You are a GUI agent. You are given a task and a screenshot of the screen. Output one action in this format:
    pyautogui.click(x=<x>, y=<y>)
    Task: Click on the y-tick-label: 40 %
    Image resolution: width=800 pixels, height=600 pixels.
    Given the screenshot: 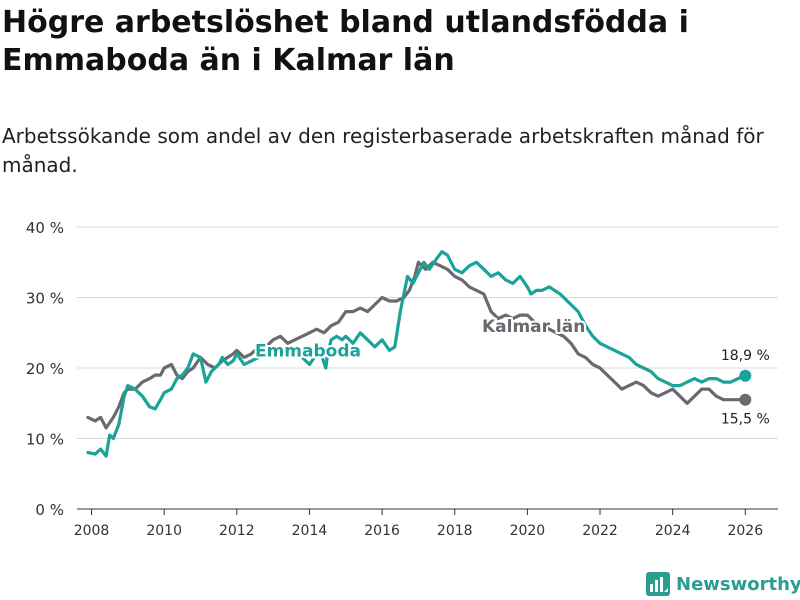 What is the action you would take?
    pyautogui.click(x=45, y=228)
    